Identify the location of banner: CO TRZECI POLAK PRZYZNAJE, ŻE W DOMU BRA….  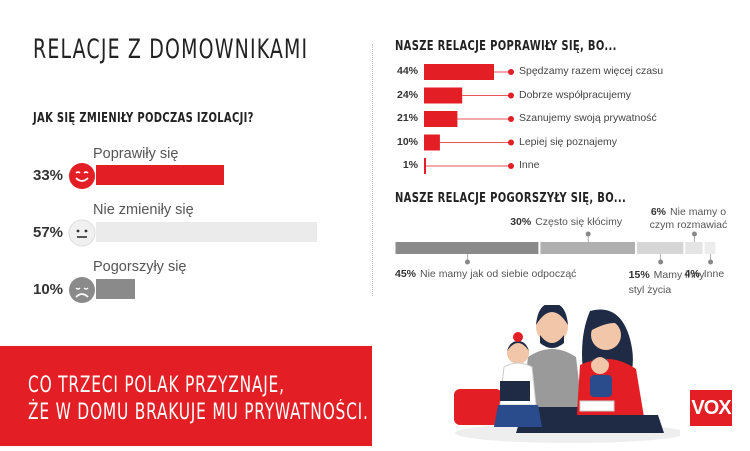
(186, 396).